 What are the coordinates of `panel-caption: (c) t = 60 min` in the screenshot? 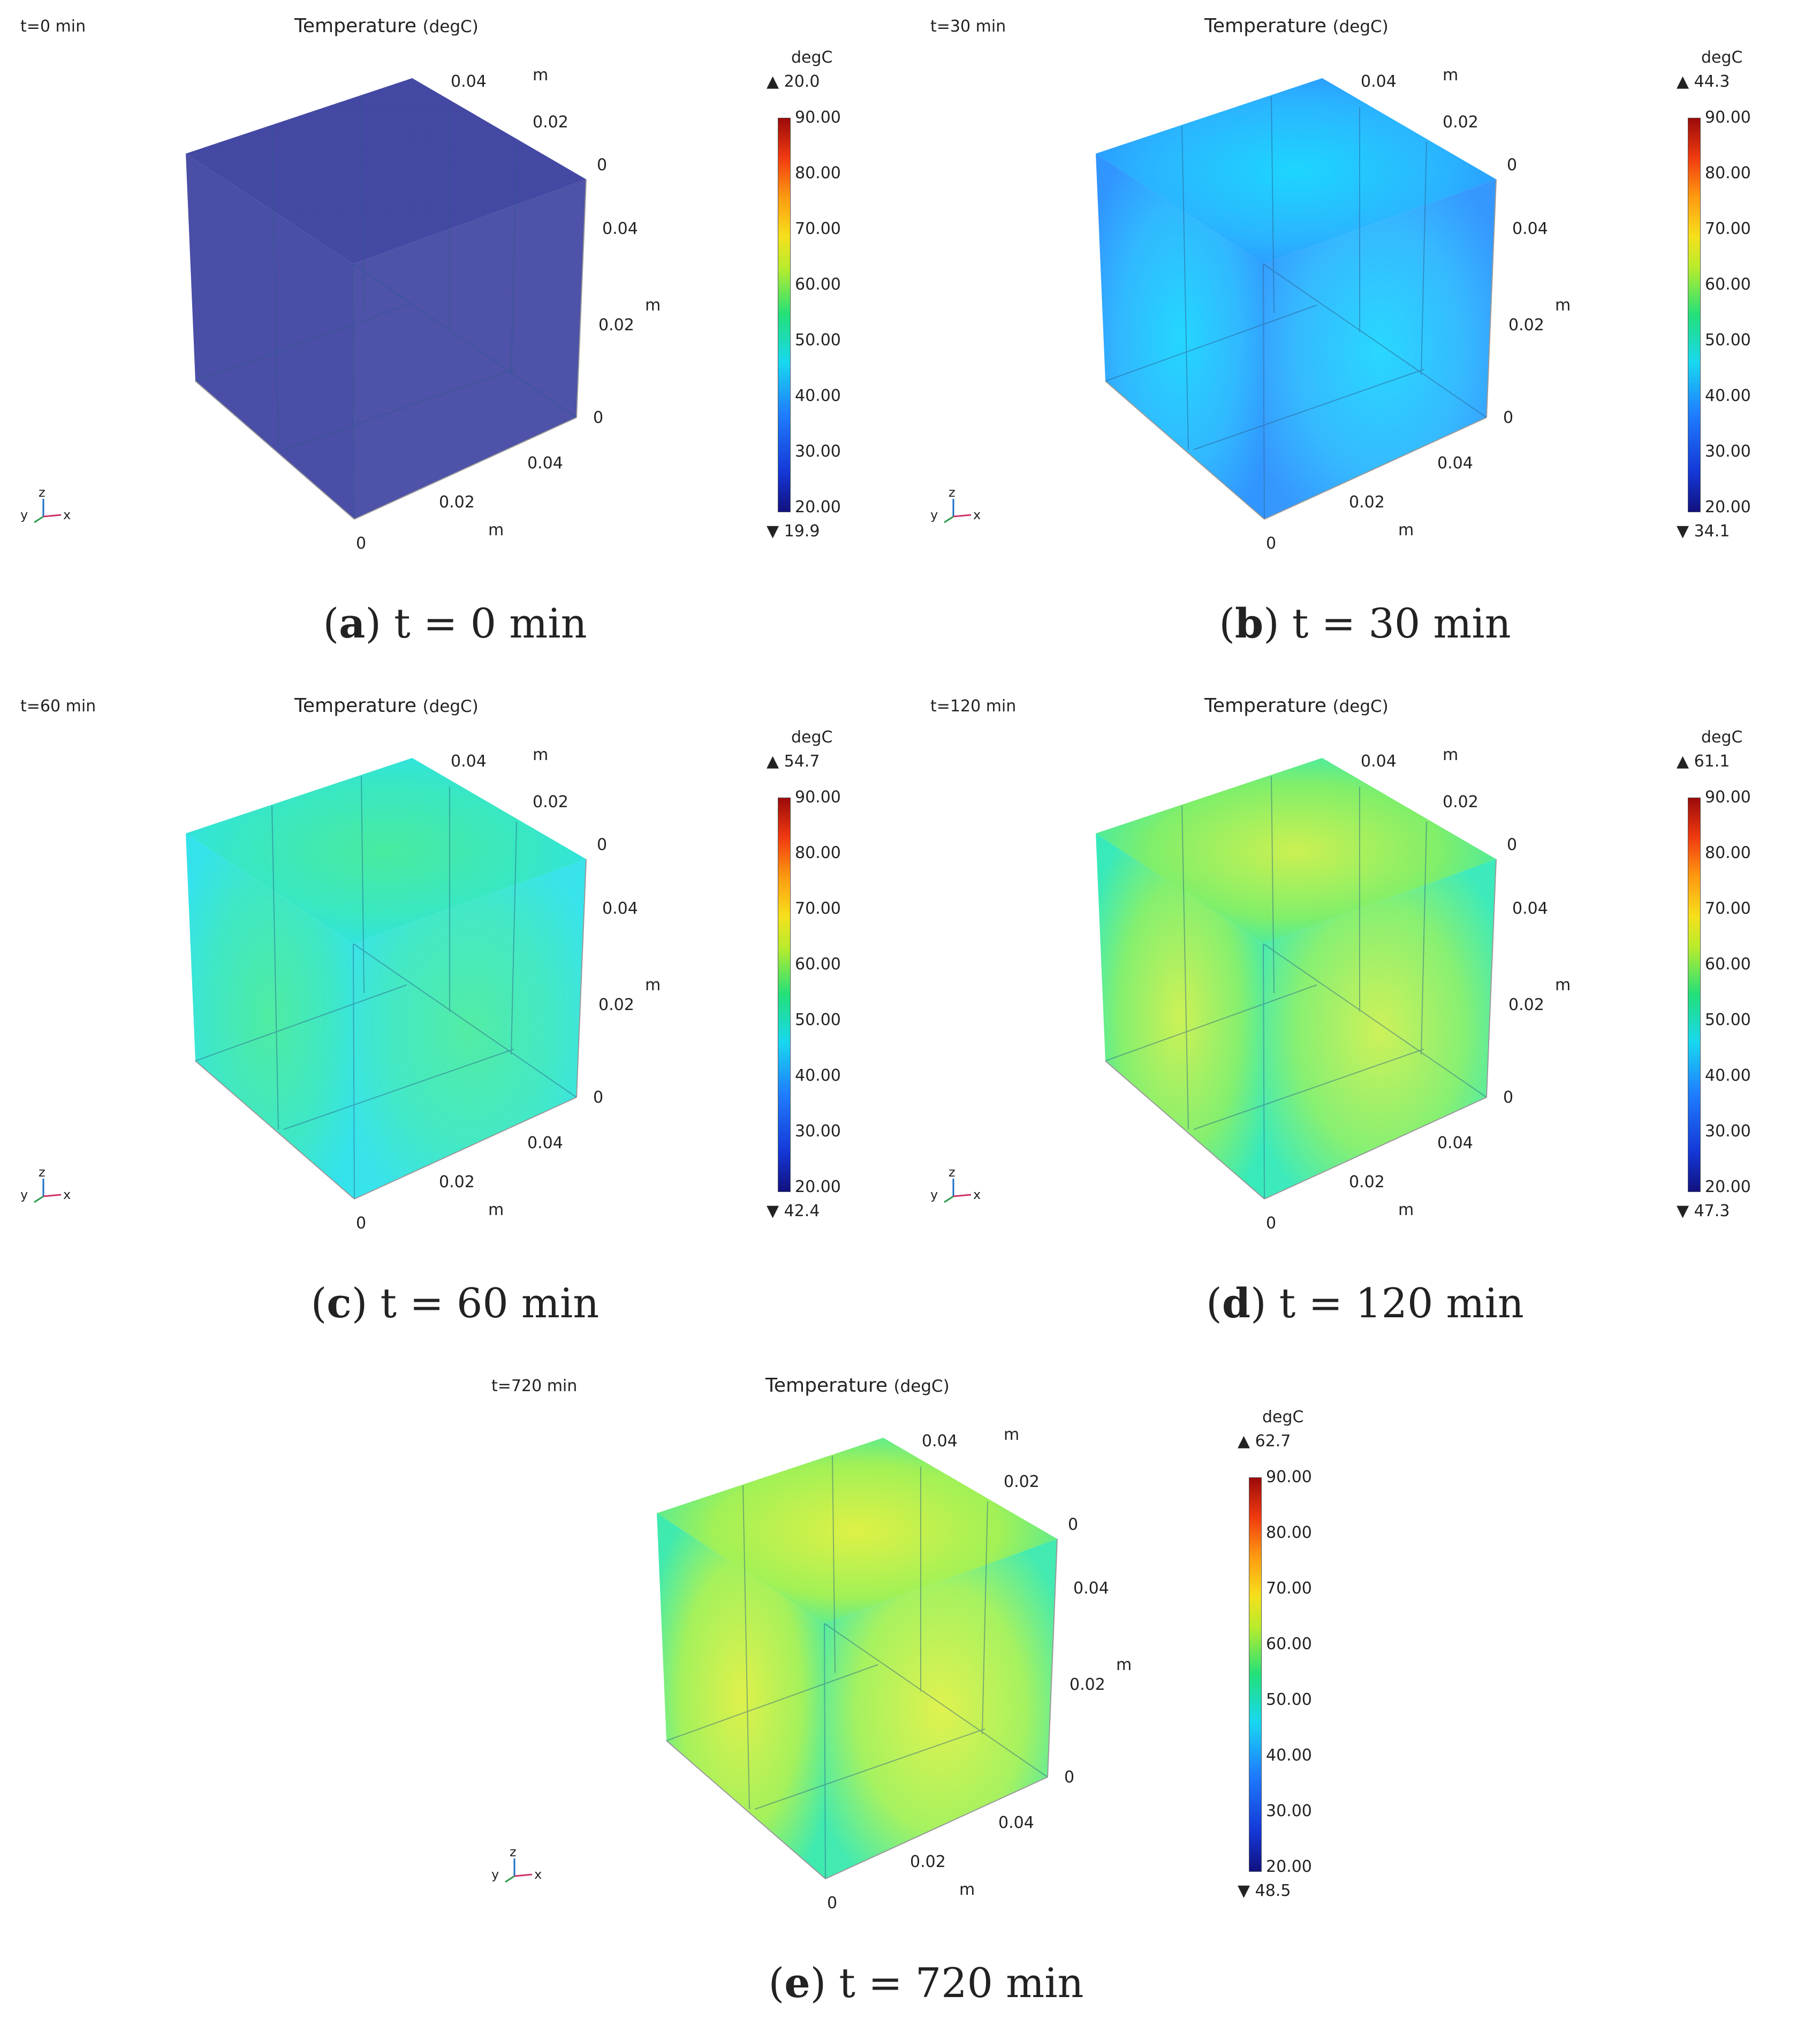 It's located at (455, 1303).